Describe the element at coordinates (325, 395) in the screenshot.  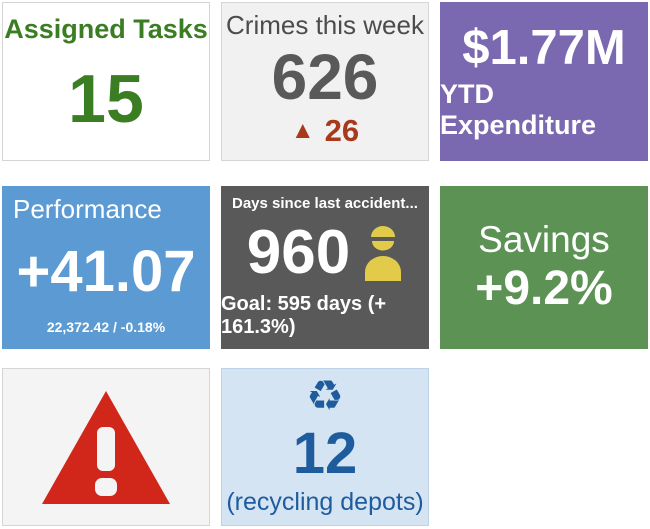
I see `recycle-icon: ♻` at that location.